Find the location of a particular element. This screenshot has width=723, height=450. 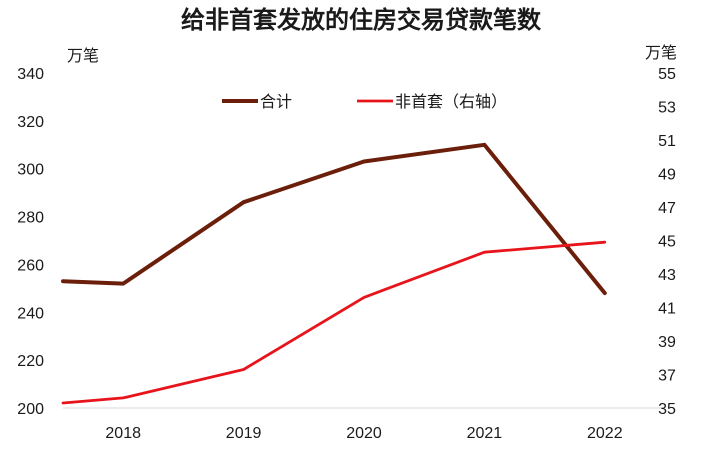

y-right-unit-label: 万笔 is located at coordinates (661, 52).